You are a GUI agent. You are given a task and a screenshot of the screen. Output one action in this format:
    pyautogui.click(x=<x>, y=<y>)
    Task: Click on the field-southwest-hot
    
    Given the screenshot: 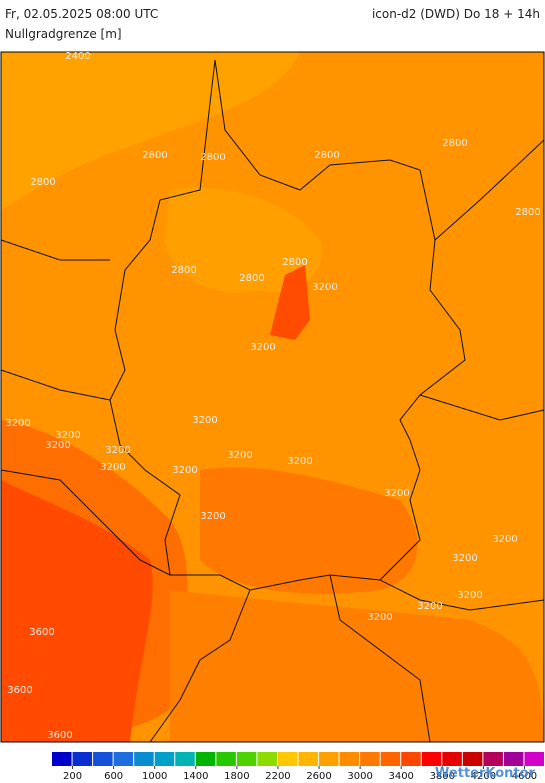 What is the action you would take?
    pyautogui.click(x=77, y=611)
    